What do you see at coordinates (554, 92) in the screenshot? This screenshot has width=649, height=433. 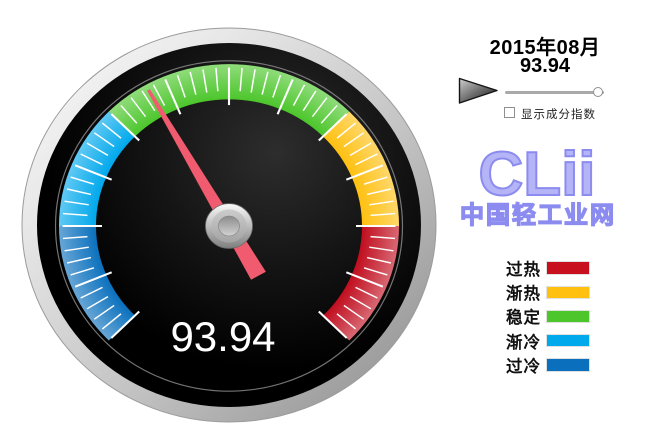 I see `timeline-slider-track` at bounding box center [554, 92].